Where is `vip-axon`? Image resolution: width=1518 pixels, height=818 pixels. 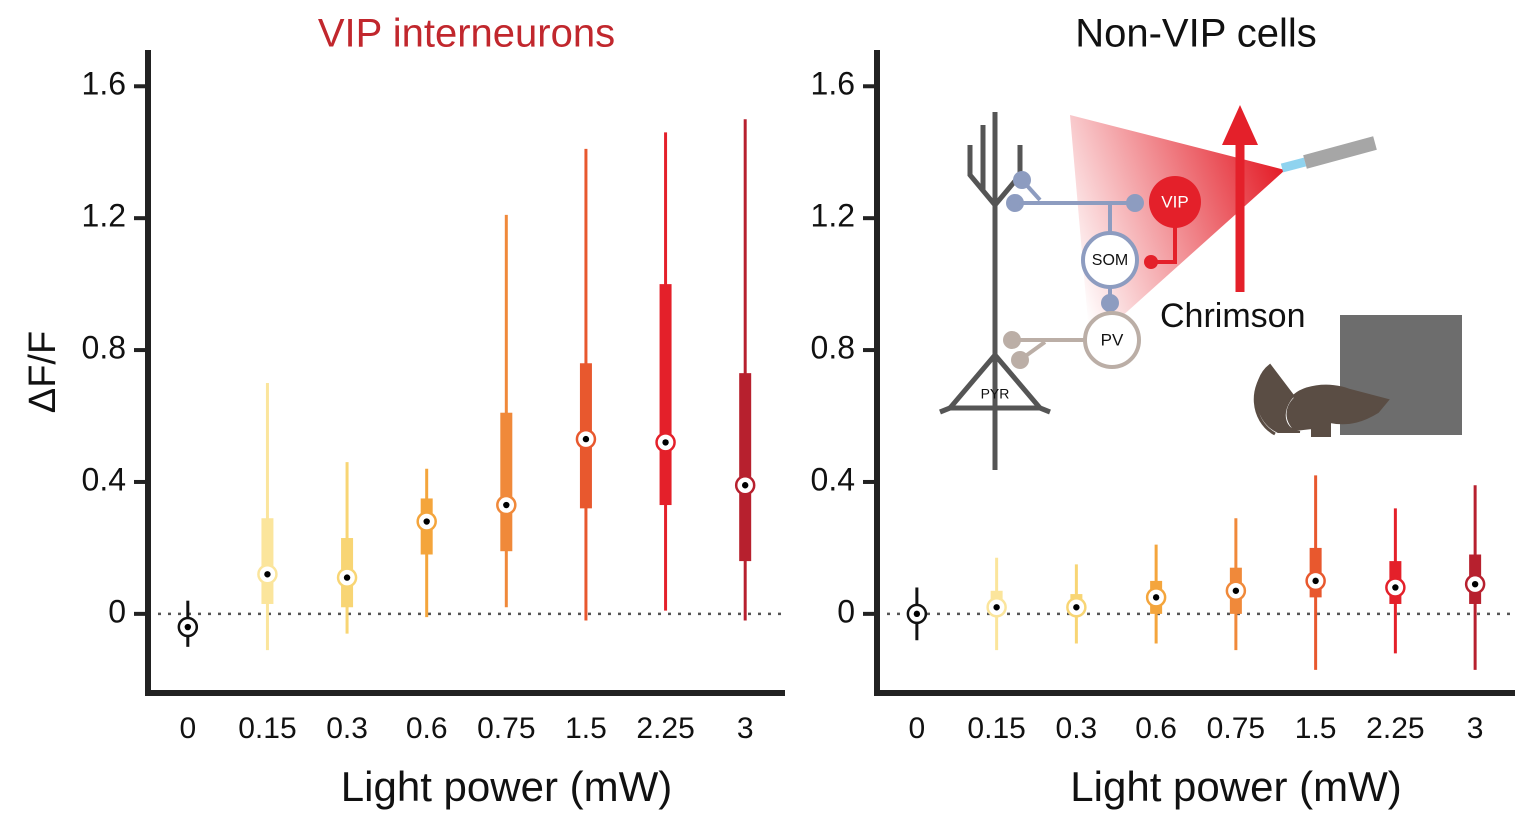 vip-axon is located at coordinates (1164, 244).